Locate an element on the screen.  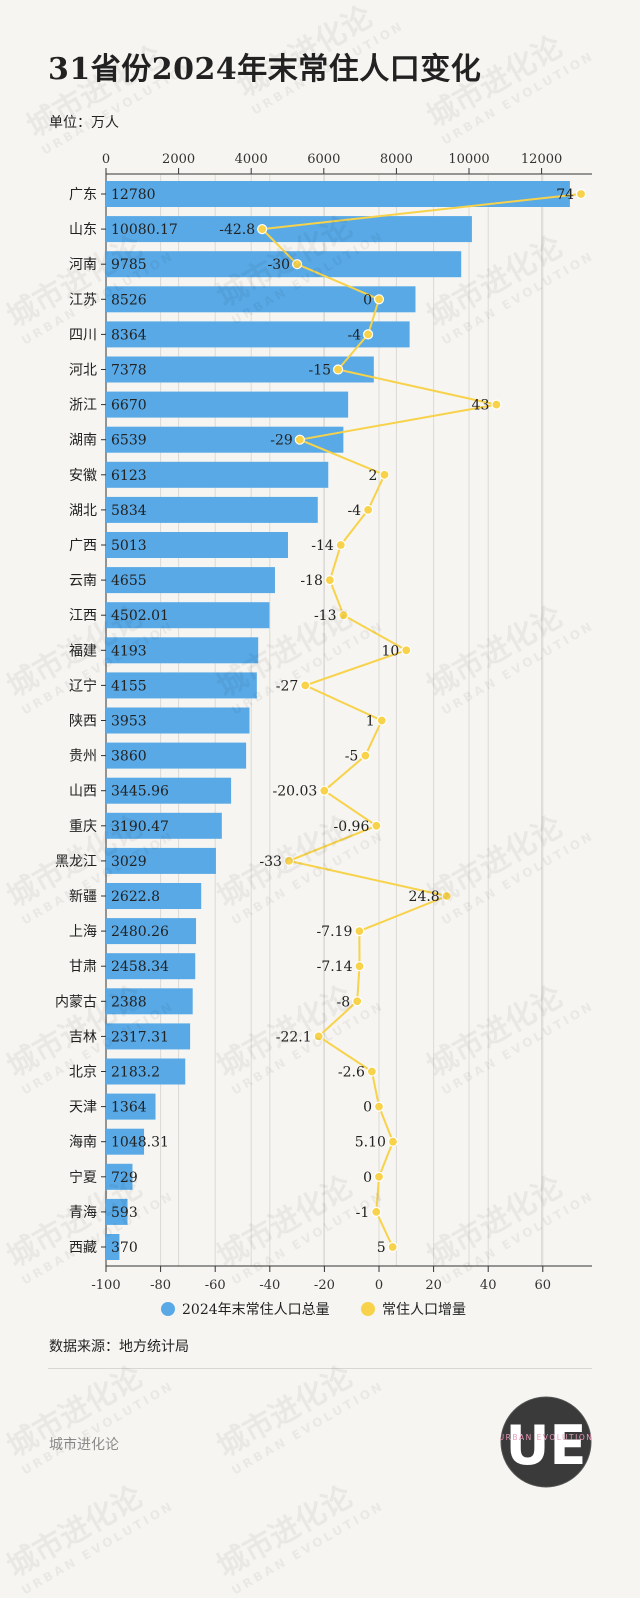
category-label: 湖北 is located at coordinates (83, 511).